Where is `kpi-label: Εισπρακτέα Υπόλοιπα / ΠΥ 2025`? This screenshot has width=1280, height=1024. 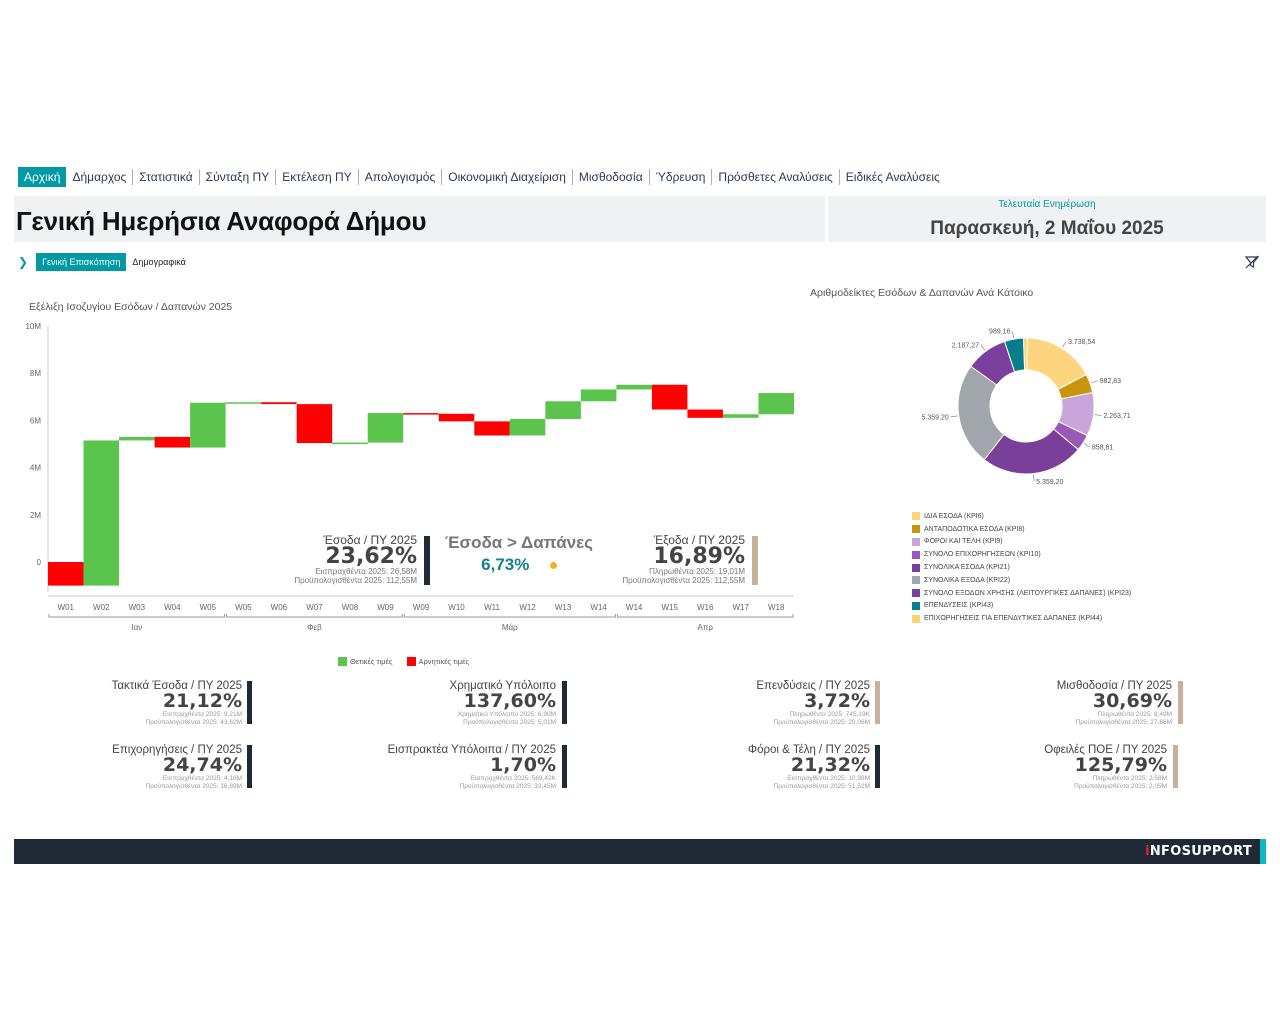 kpi-label: Εισπρακτέα Υπόλοιπα / ΠΥ 2025 is located at coordinates (471, 750).